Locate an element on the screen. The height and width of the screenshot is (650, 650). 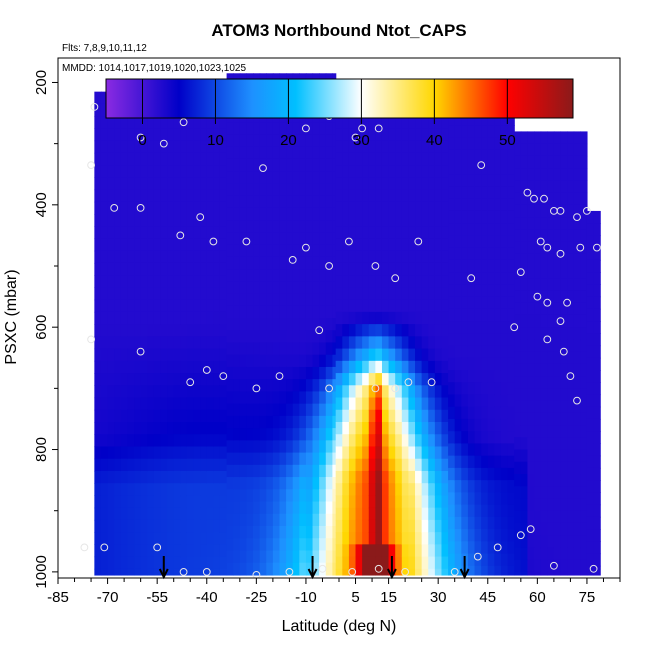
colorbar-ticks: 0 10 20 30 40 50 is located at coordinates (327, 114).